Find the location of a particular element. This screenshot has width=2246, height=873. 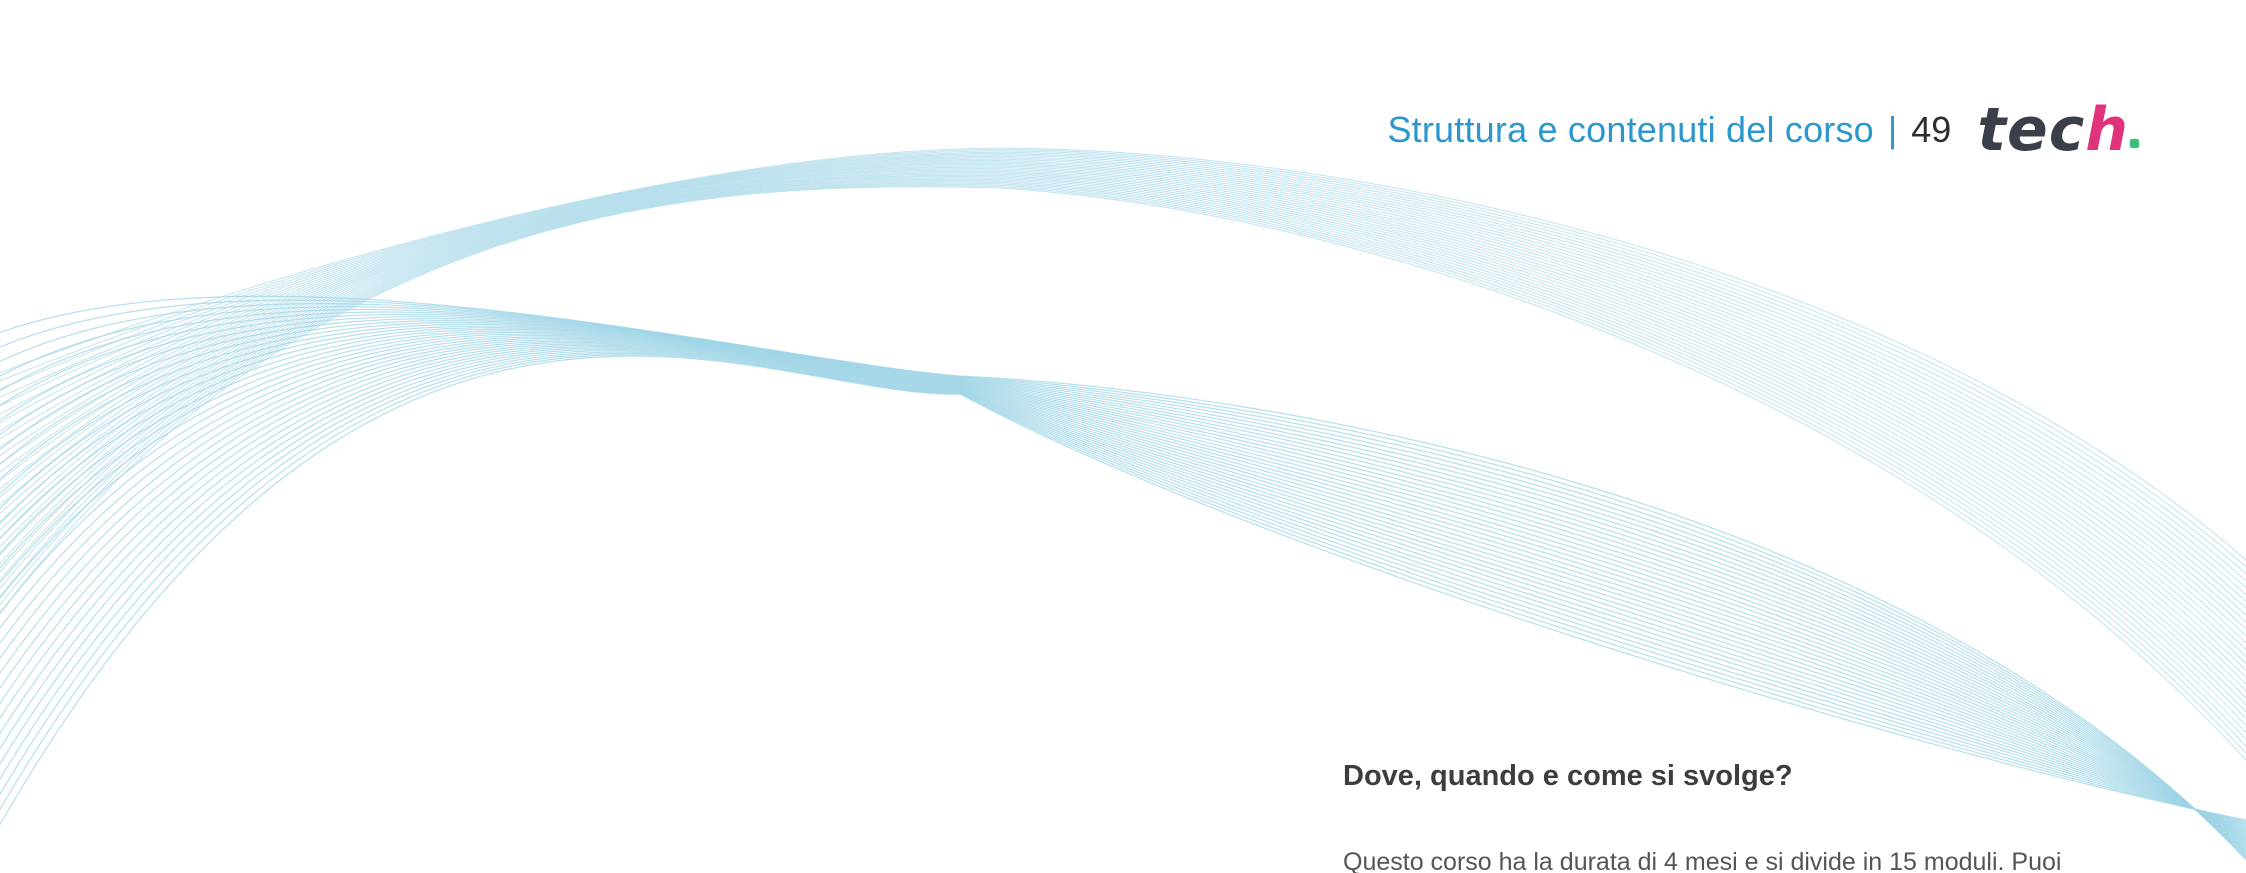

page-number: 49 is located at coordinates (1931, 129).